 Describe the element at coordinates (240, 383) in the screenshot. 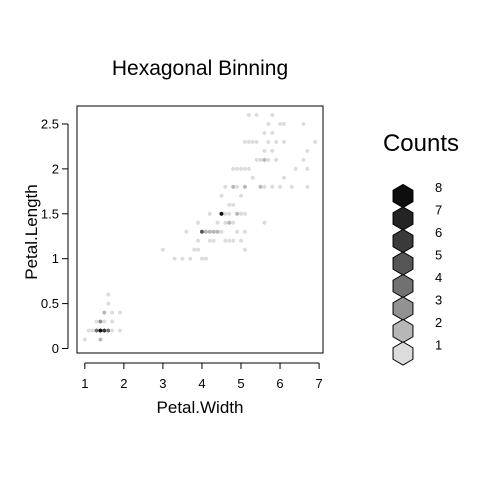

I see `x-tick-label: 5` at that location.